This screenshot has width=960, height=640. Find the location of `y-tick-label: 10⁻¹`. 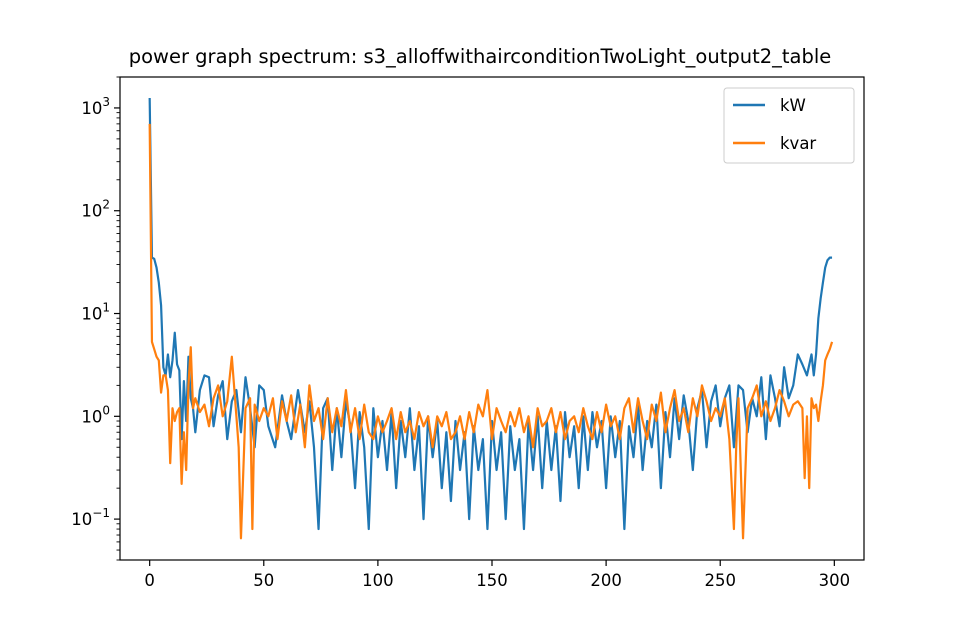

y-tick-label: 10⁻¹ is located at coordinates (90, 517).